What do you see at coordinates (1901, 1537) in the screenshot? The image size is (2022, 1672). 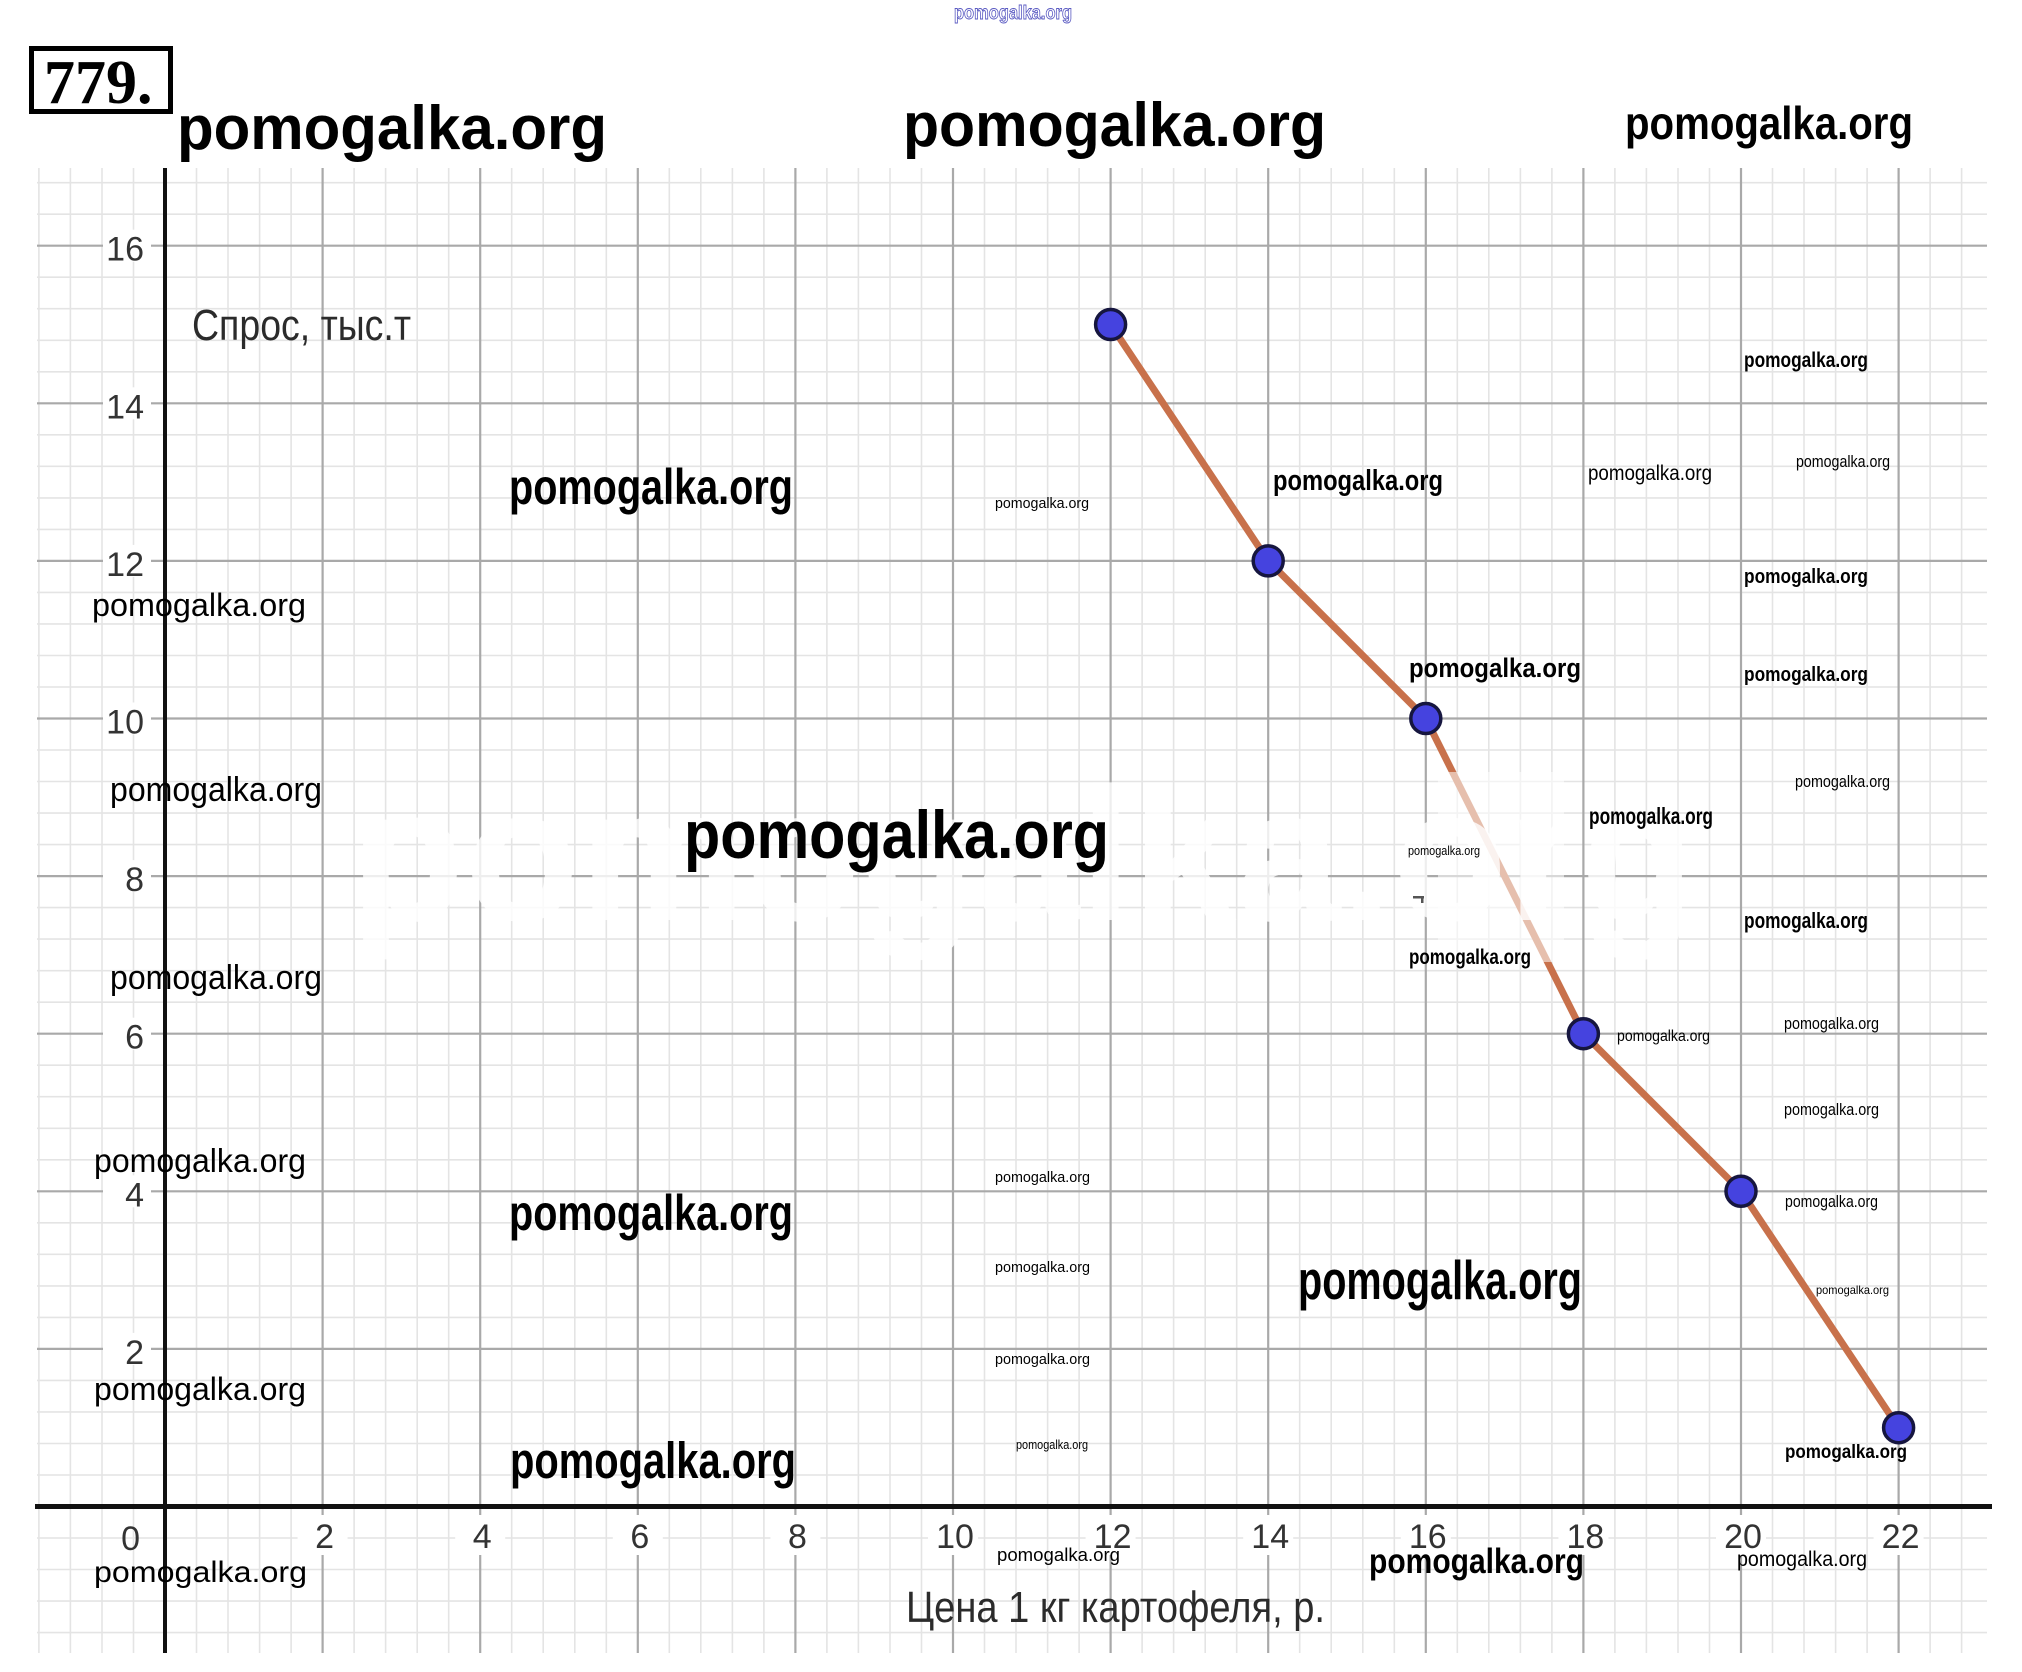 I see `svg-text: 22` at bounding box center [1901, 1537].